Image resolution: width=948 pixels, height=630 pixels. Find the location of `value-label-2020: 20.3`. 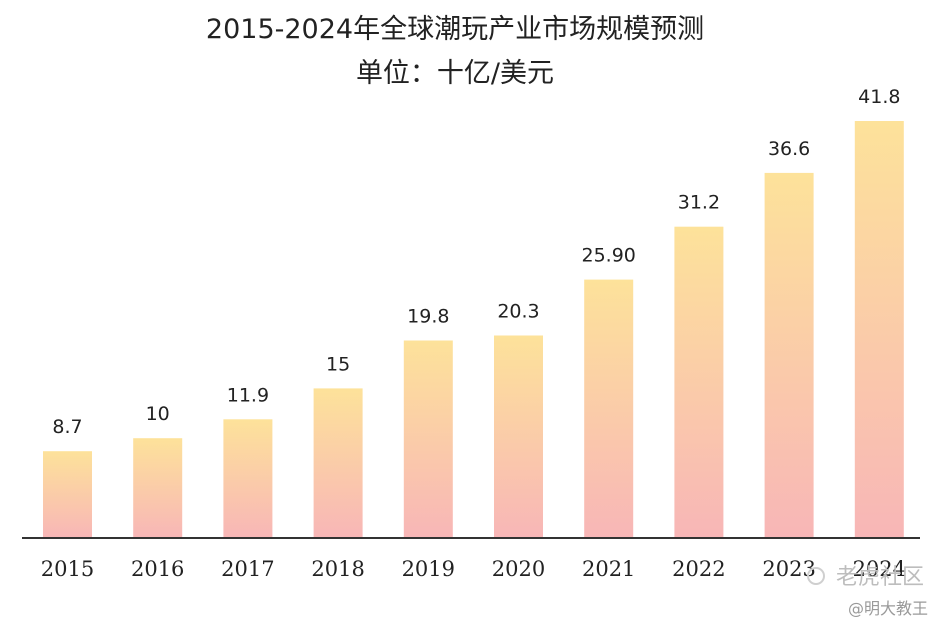

value-label-2020: 20.3 is located at coordinates (518, 312).